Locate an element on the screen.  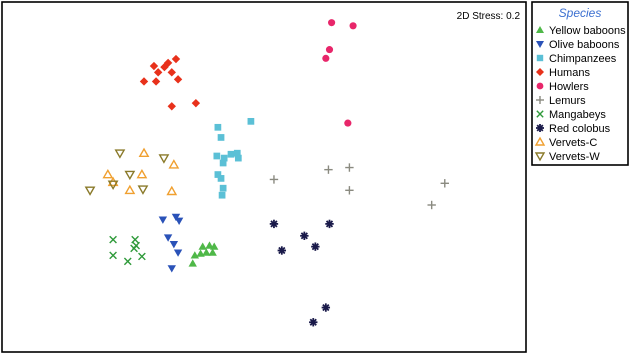
legend-item-olive-baboons: Olive baboons is located at coordinates (578, 45).